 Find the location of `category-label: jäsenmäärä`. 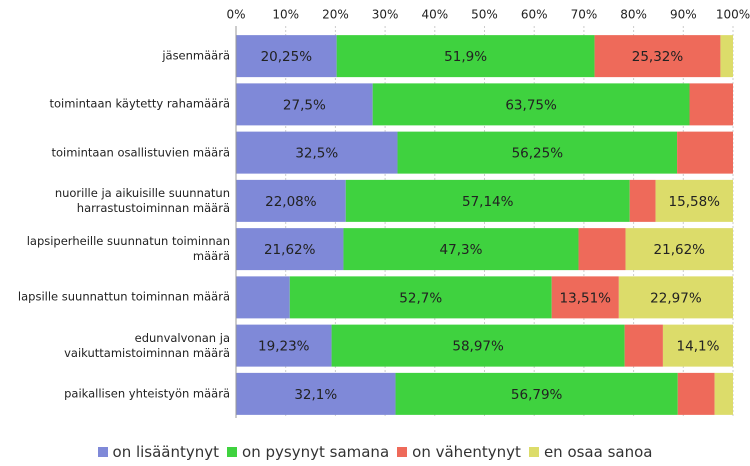

category-label: jäsenmäärä is located at coordinates (196, 55).